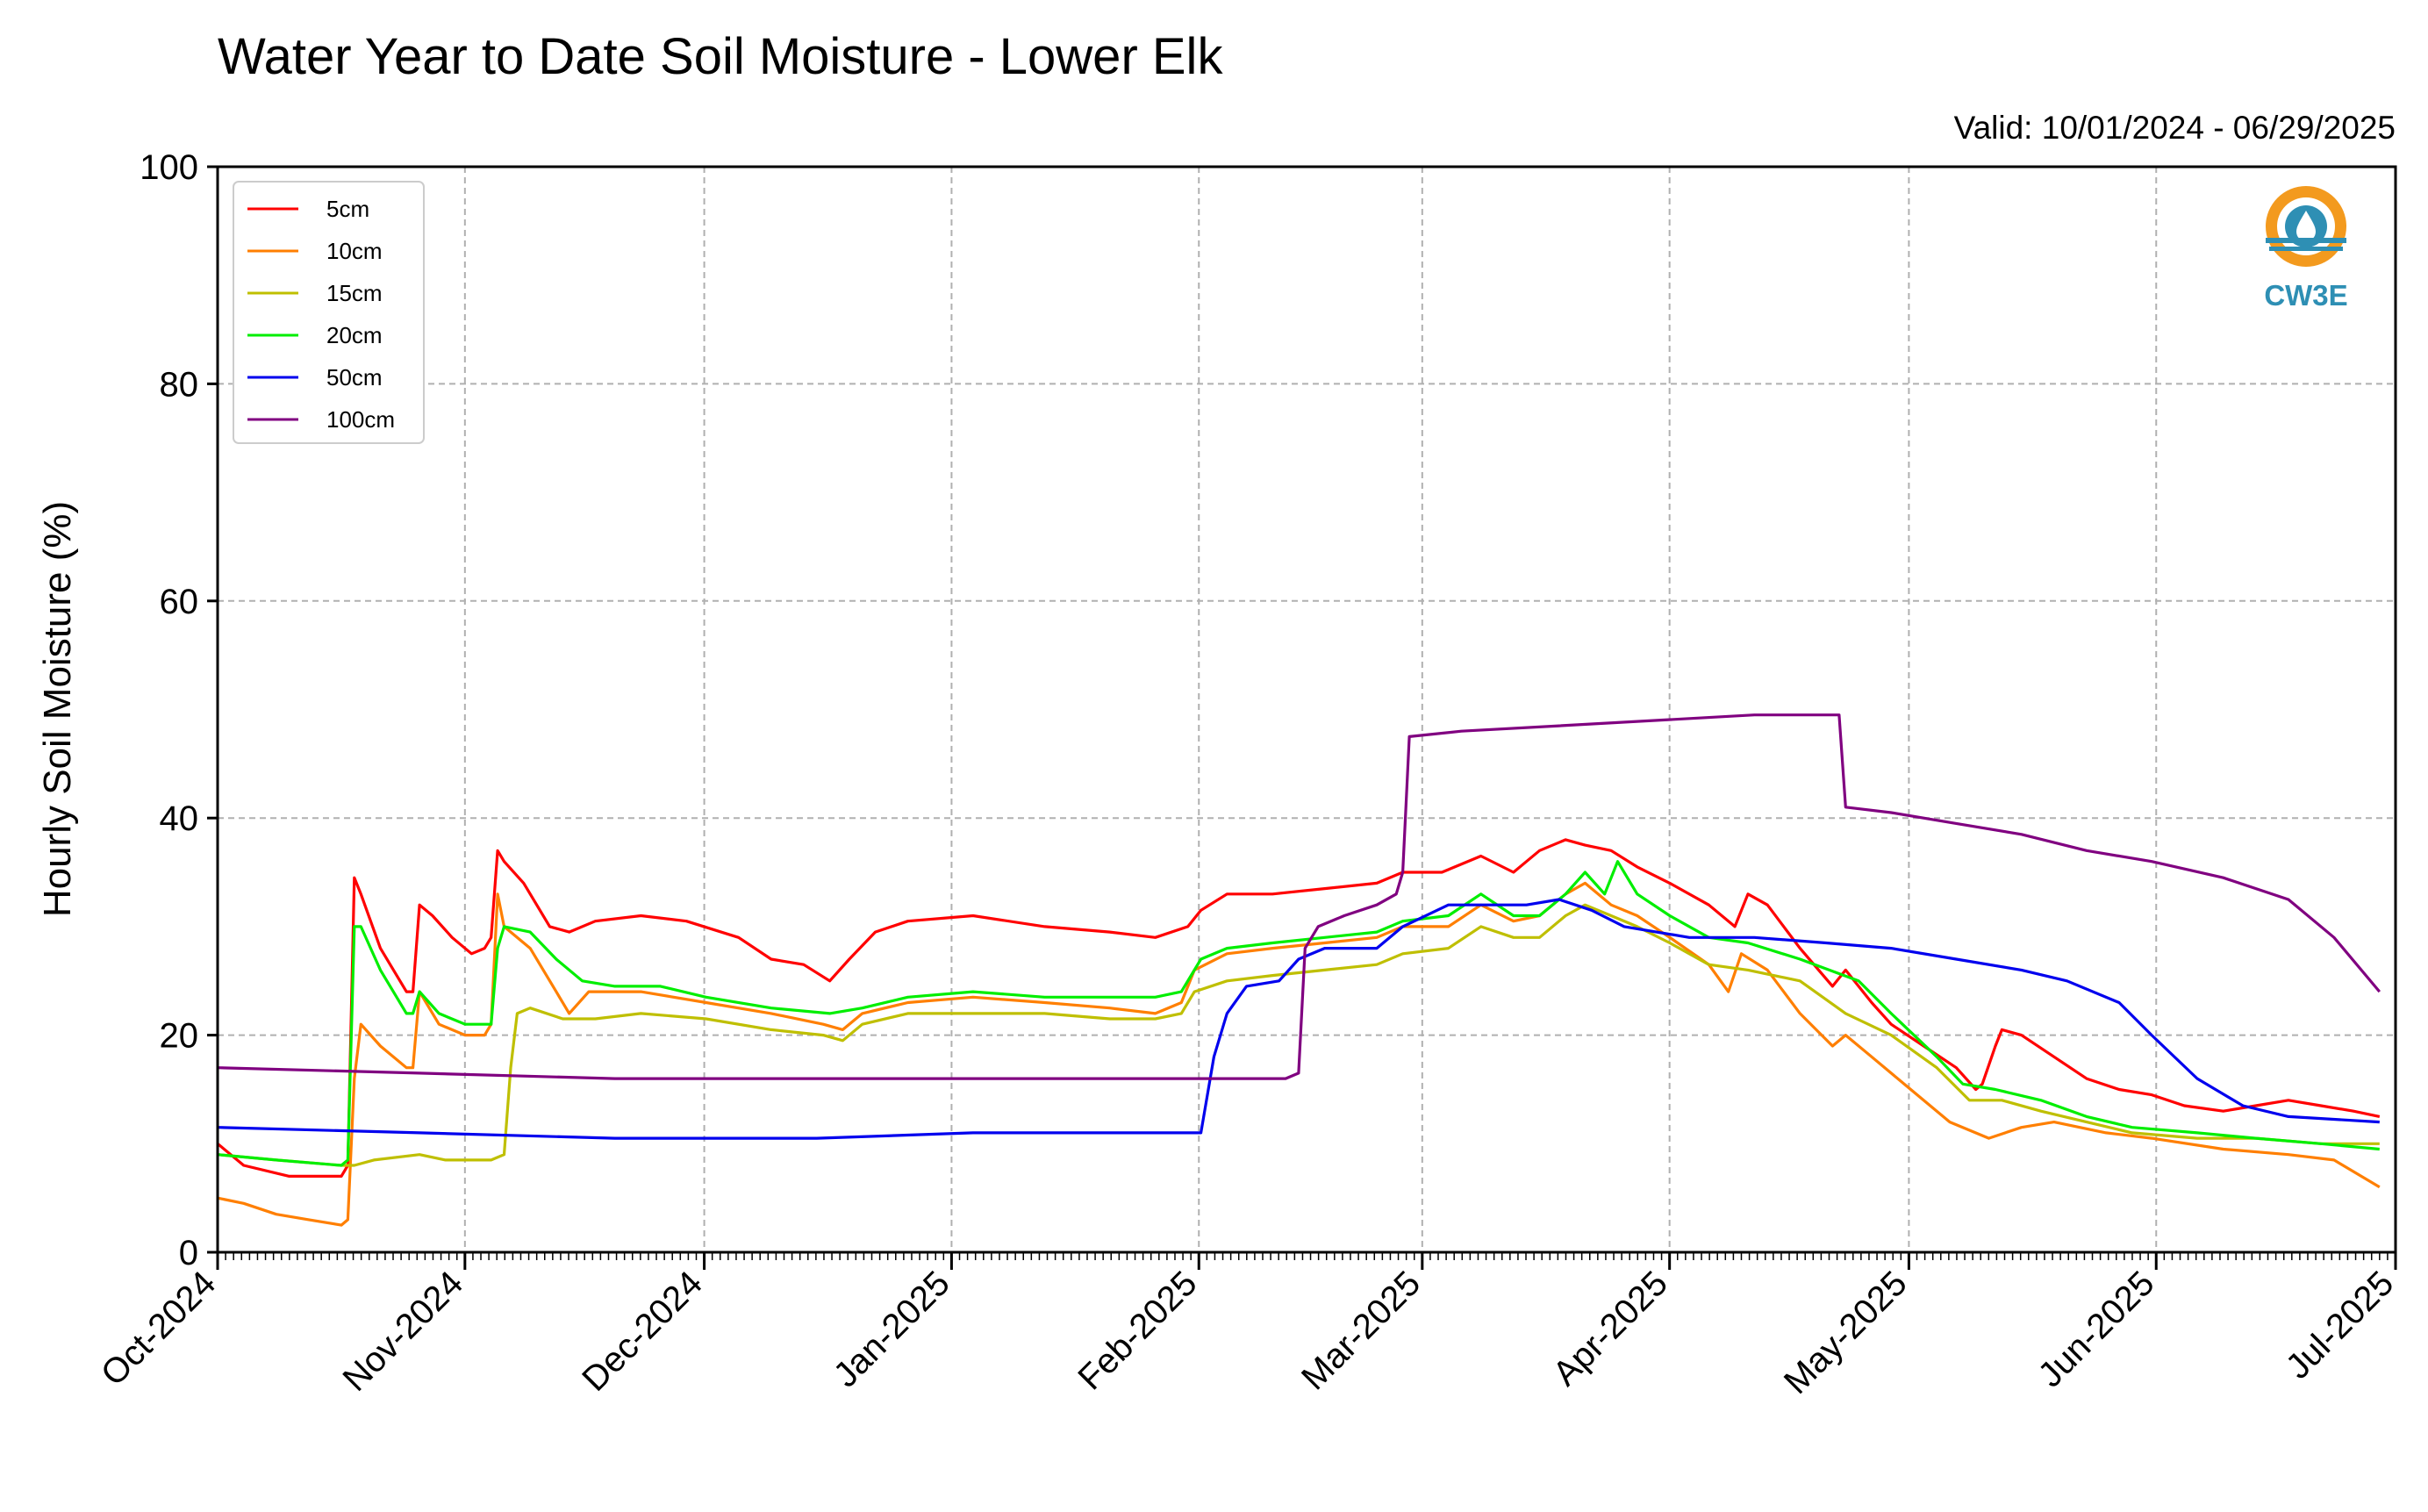 Image resolution: width=2428 pixels, height=1512 pixels. I want to click on x-tick-label: Mar-2025, so click(1361, 1331).